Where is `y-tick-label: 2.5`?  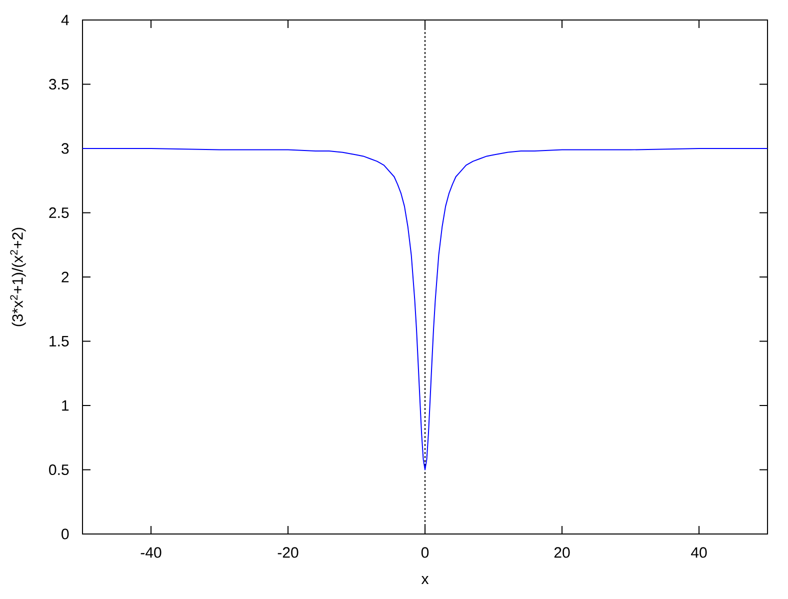 y-tick-label: 2.5 is located at coordinates (59, 212).